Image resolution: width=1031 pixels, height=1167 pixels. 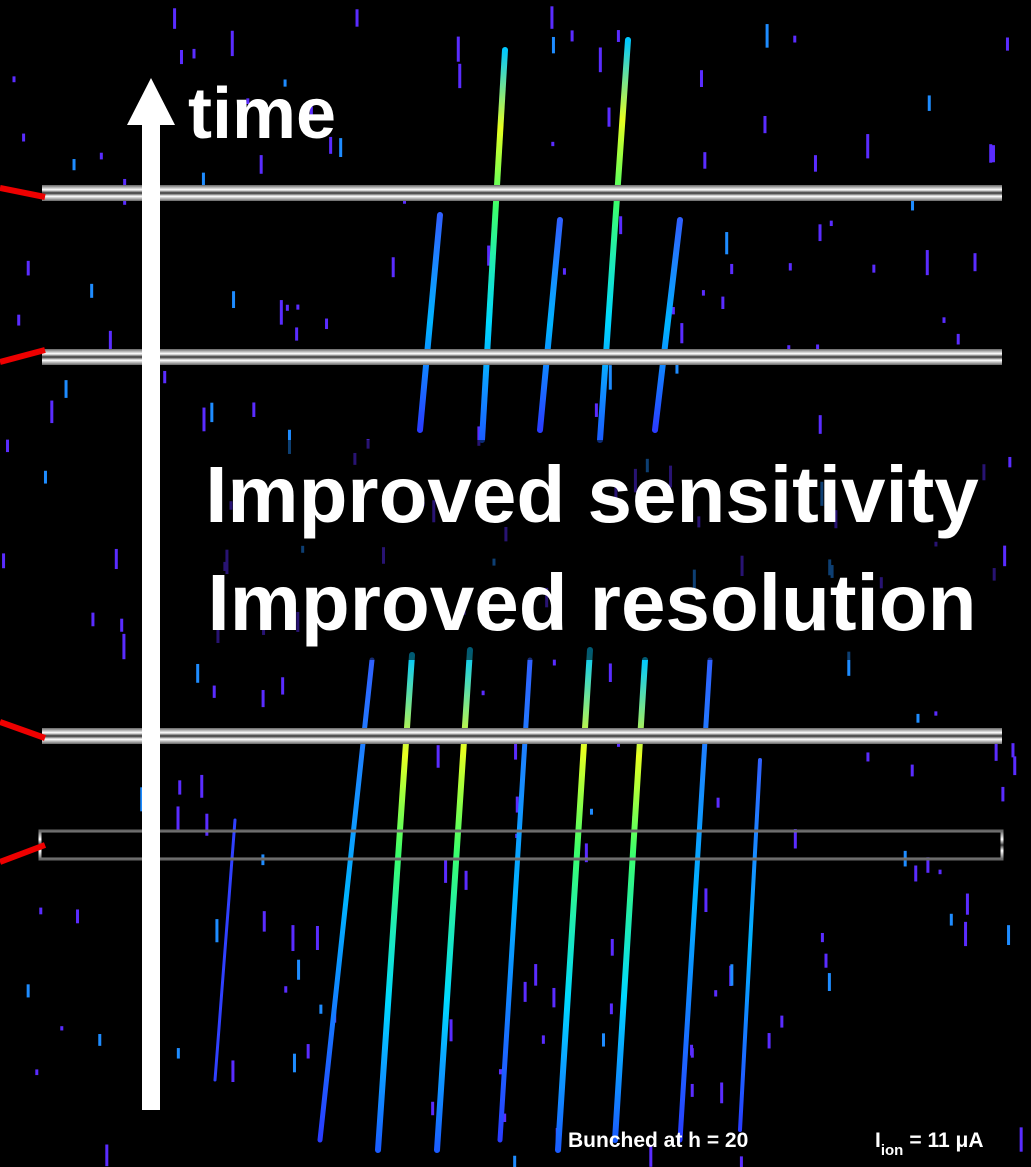 I want to click on footer-condition: Bunched at h = 20, so click(x=658, y=1140).